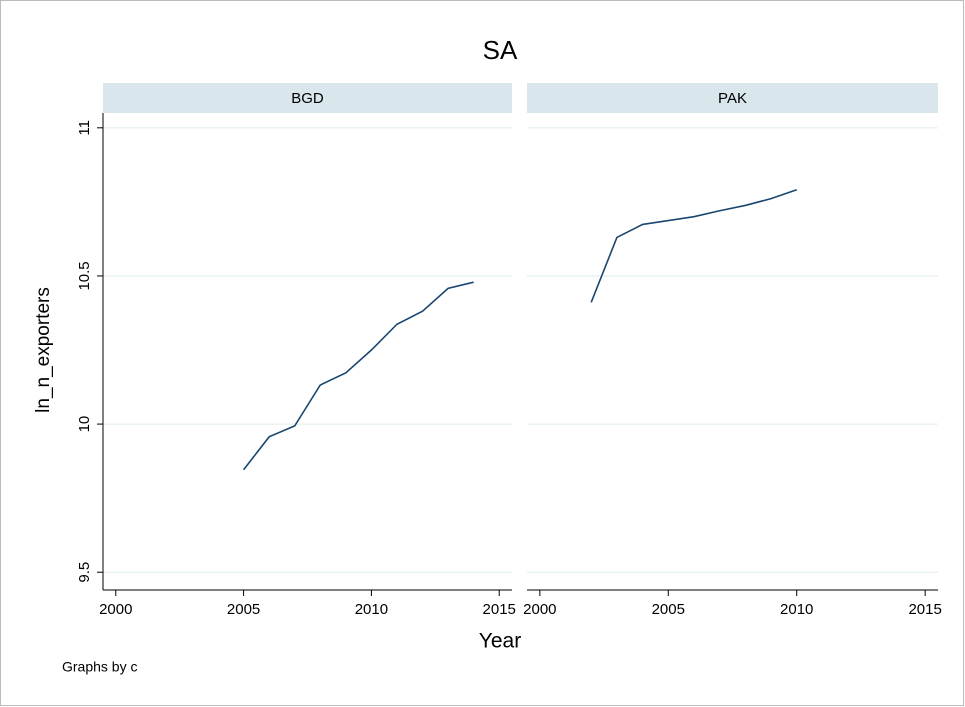 This screenshot has height=707, width=965. Describe the element at coordinates (500, 641) in the screenshot. I see `x-axis-title: Year` at that location.